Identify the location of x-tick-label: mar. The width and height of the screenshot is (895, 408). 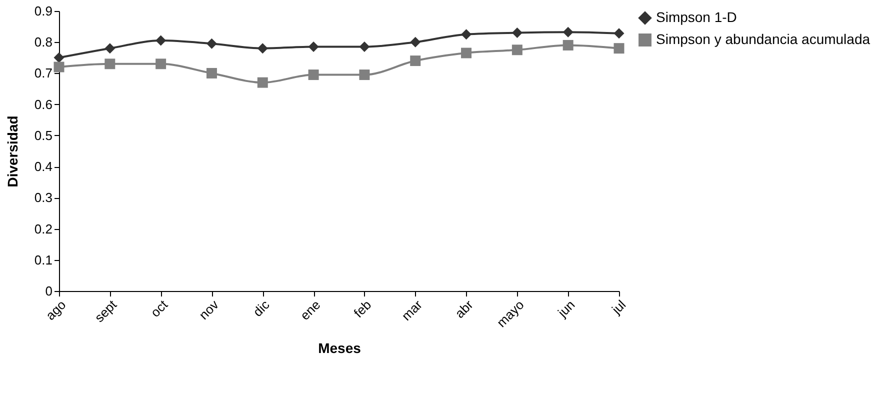
(412, 310).